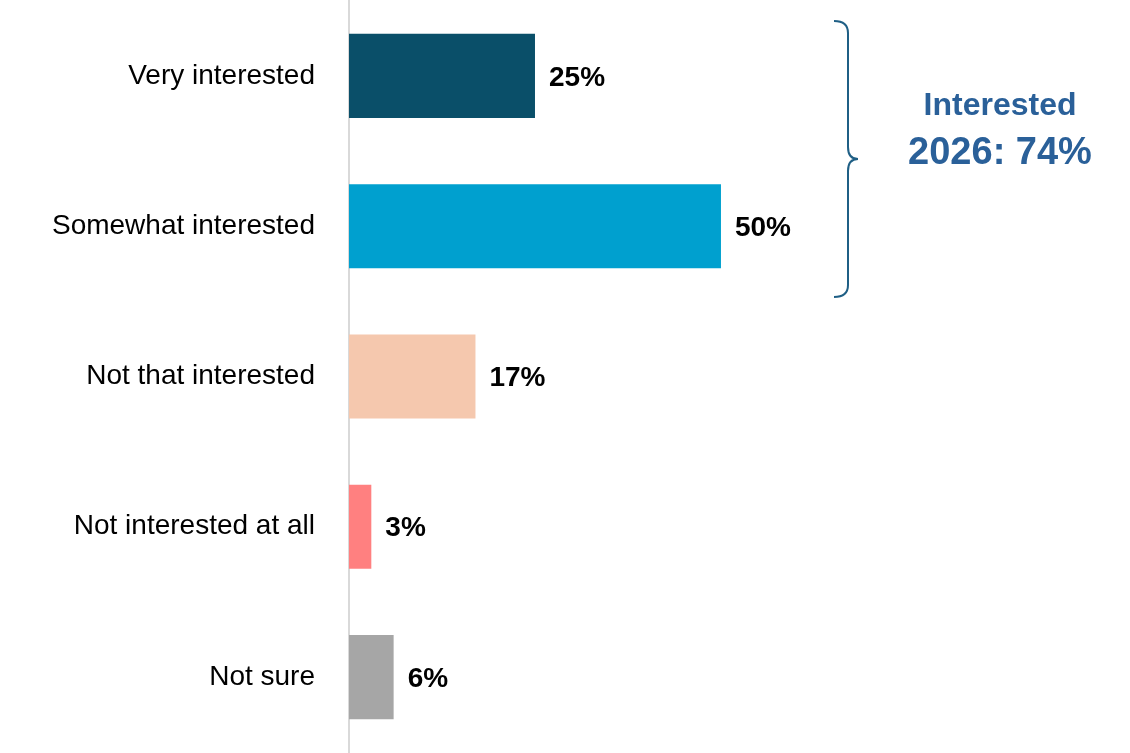 This screenshot has height=753, width=1130. Describe the element at coordinates (183, 224) in the screenshot. I see `y-tick-label: Somewhat interested` at that location.